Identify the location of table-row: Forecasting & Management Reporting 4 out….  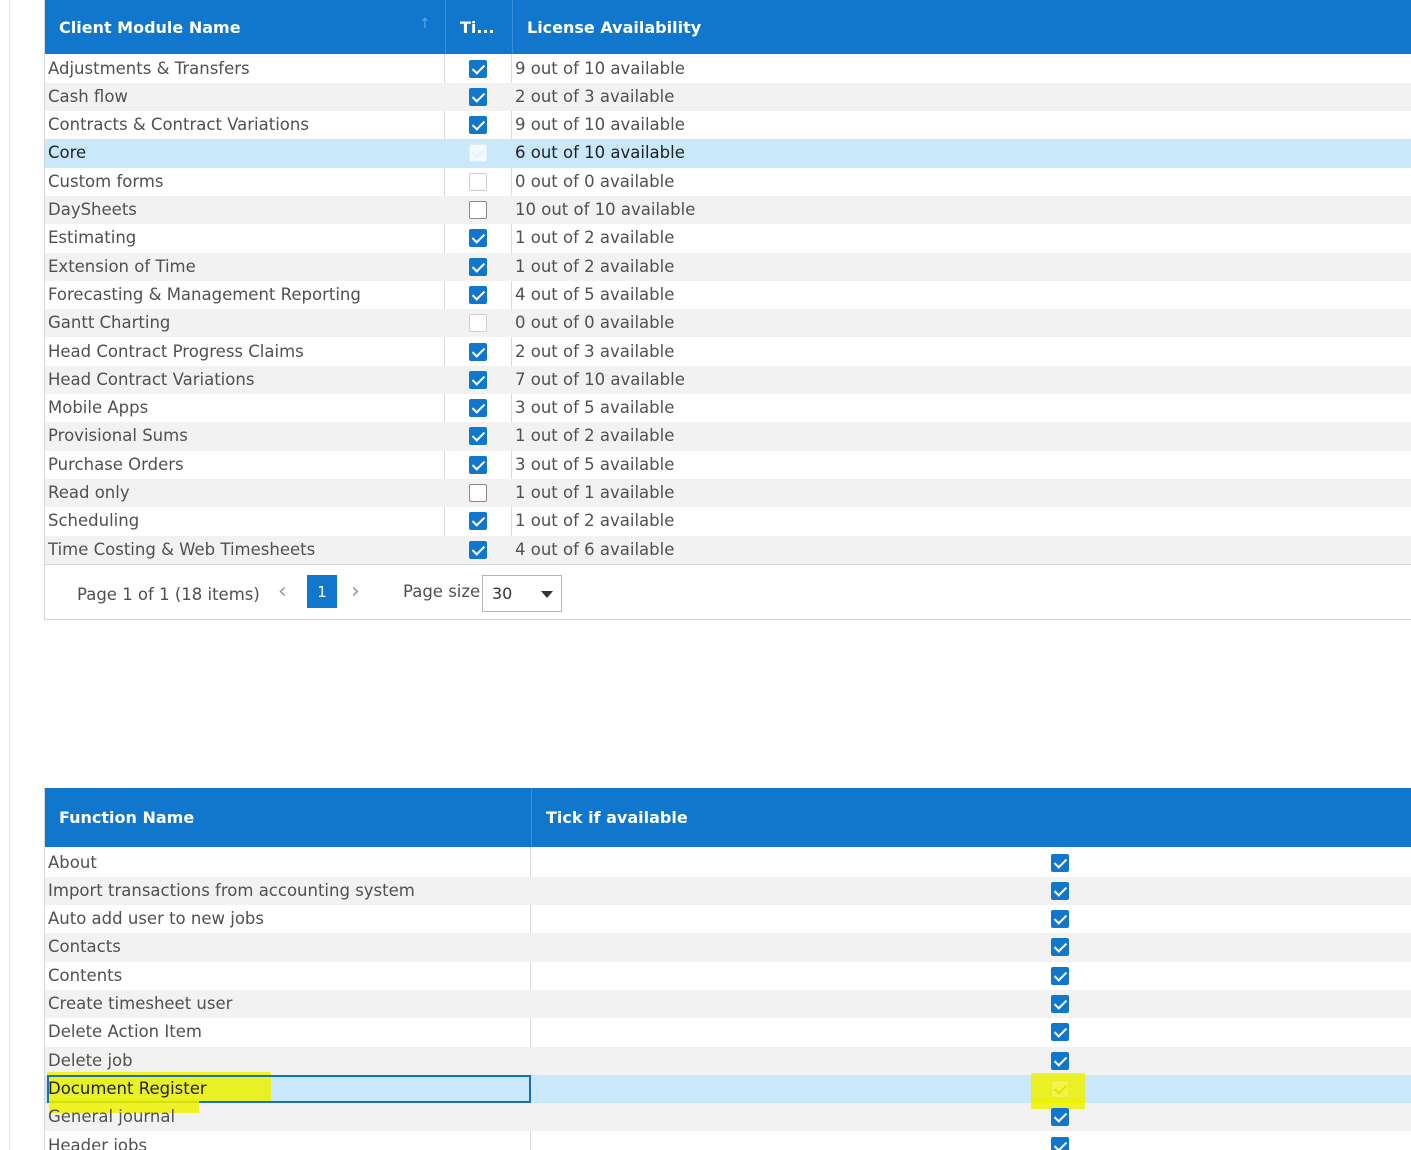
(728, 295).